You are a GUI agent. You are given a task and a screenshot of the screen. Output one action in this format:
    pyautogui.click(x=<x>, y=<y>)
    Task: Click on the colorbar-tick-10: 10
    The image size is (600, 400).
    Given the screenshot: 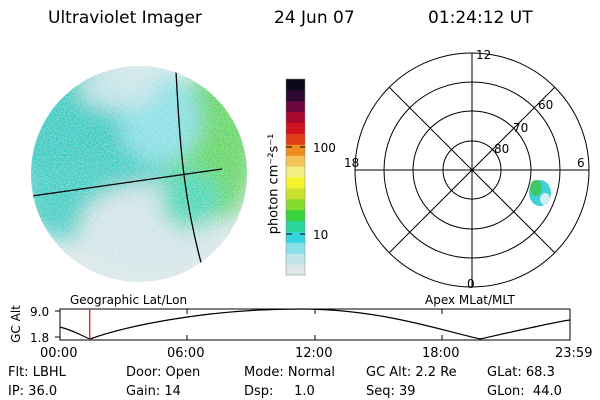 What is the action you would take?
    pyautogui.click(x=321, y=235)
    